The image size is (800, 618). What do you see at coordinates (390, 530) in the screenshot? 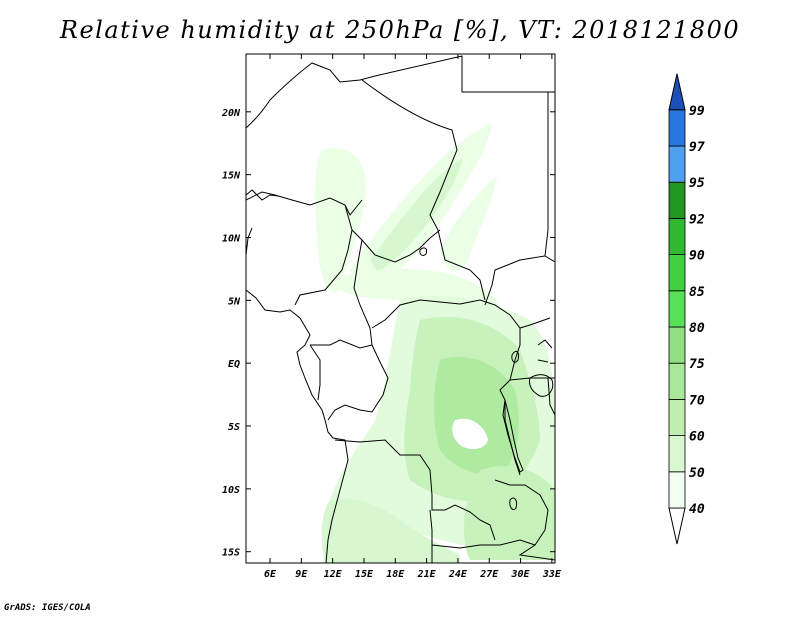
I see `humidity-region-southwest` at bounding box center [390, 530].